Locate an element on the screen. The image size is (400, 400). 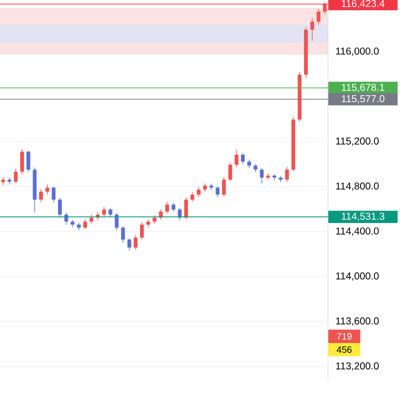
y-tick-label: 114,000.0 is located at coordinates (357, 276).